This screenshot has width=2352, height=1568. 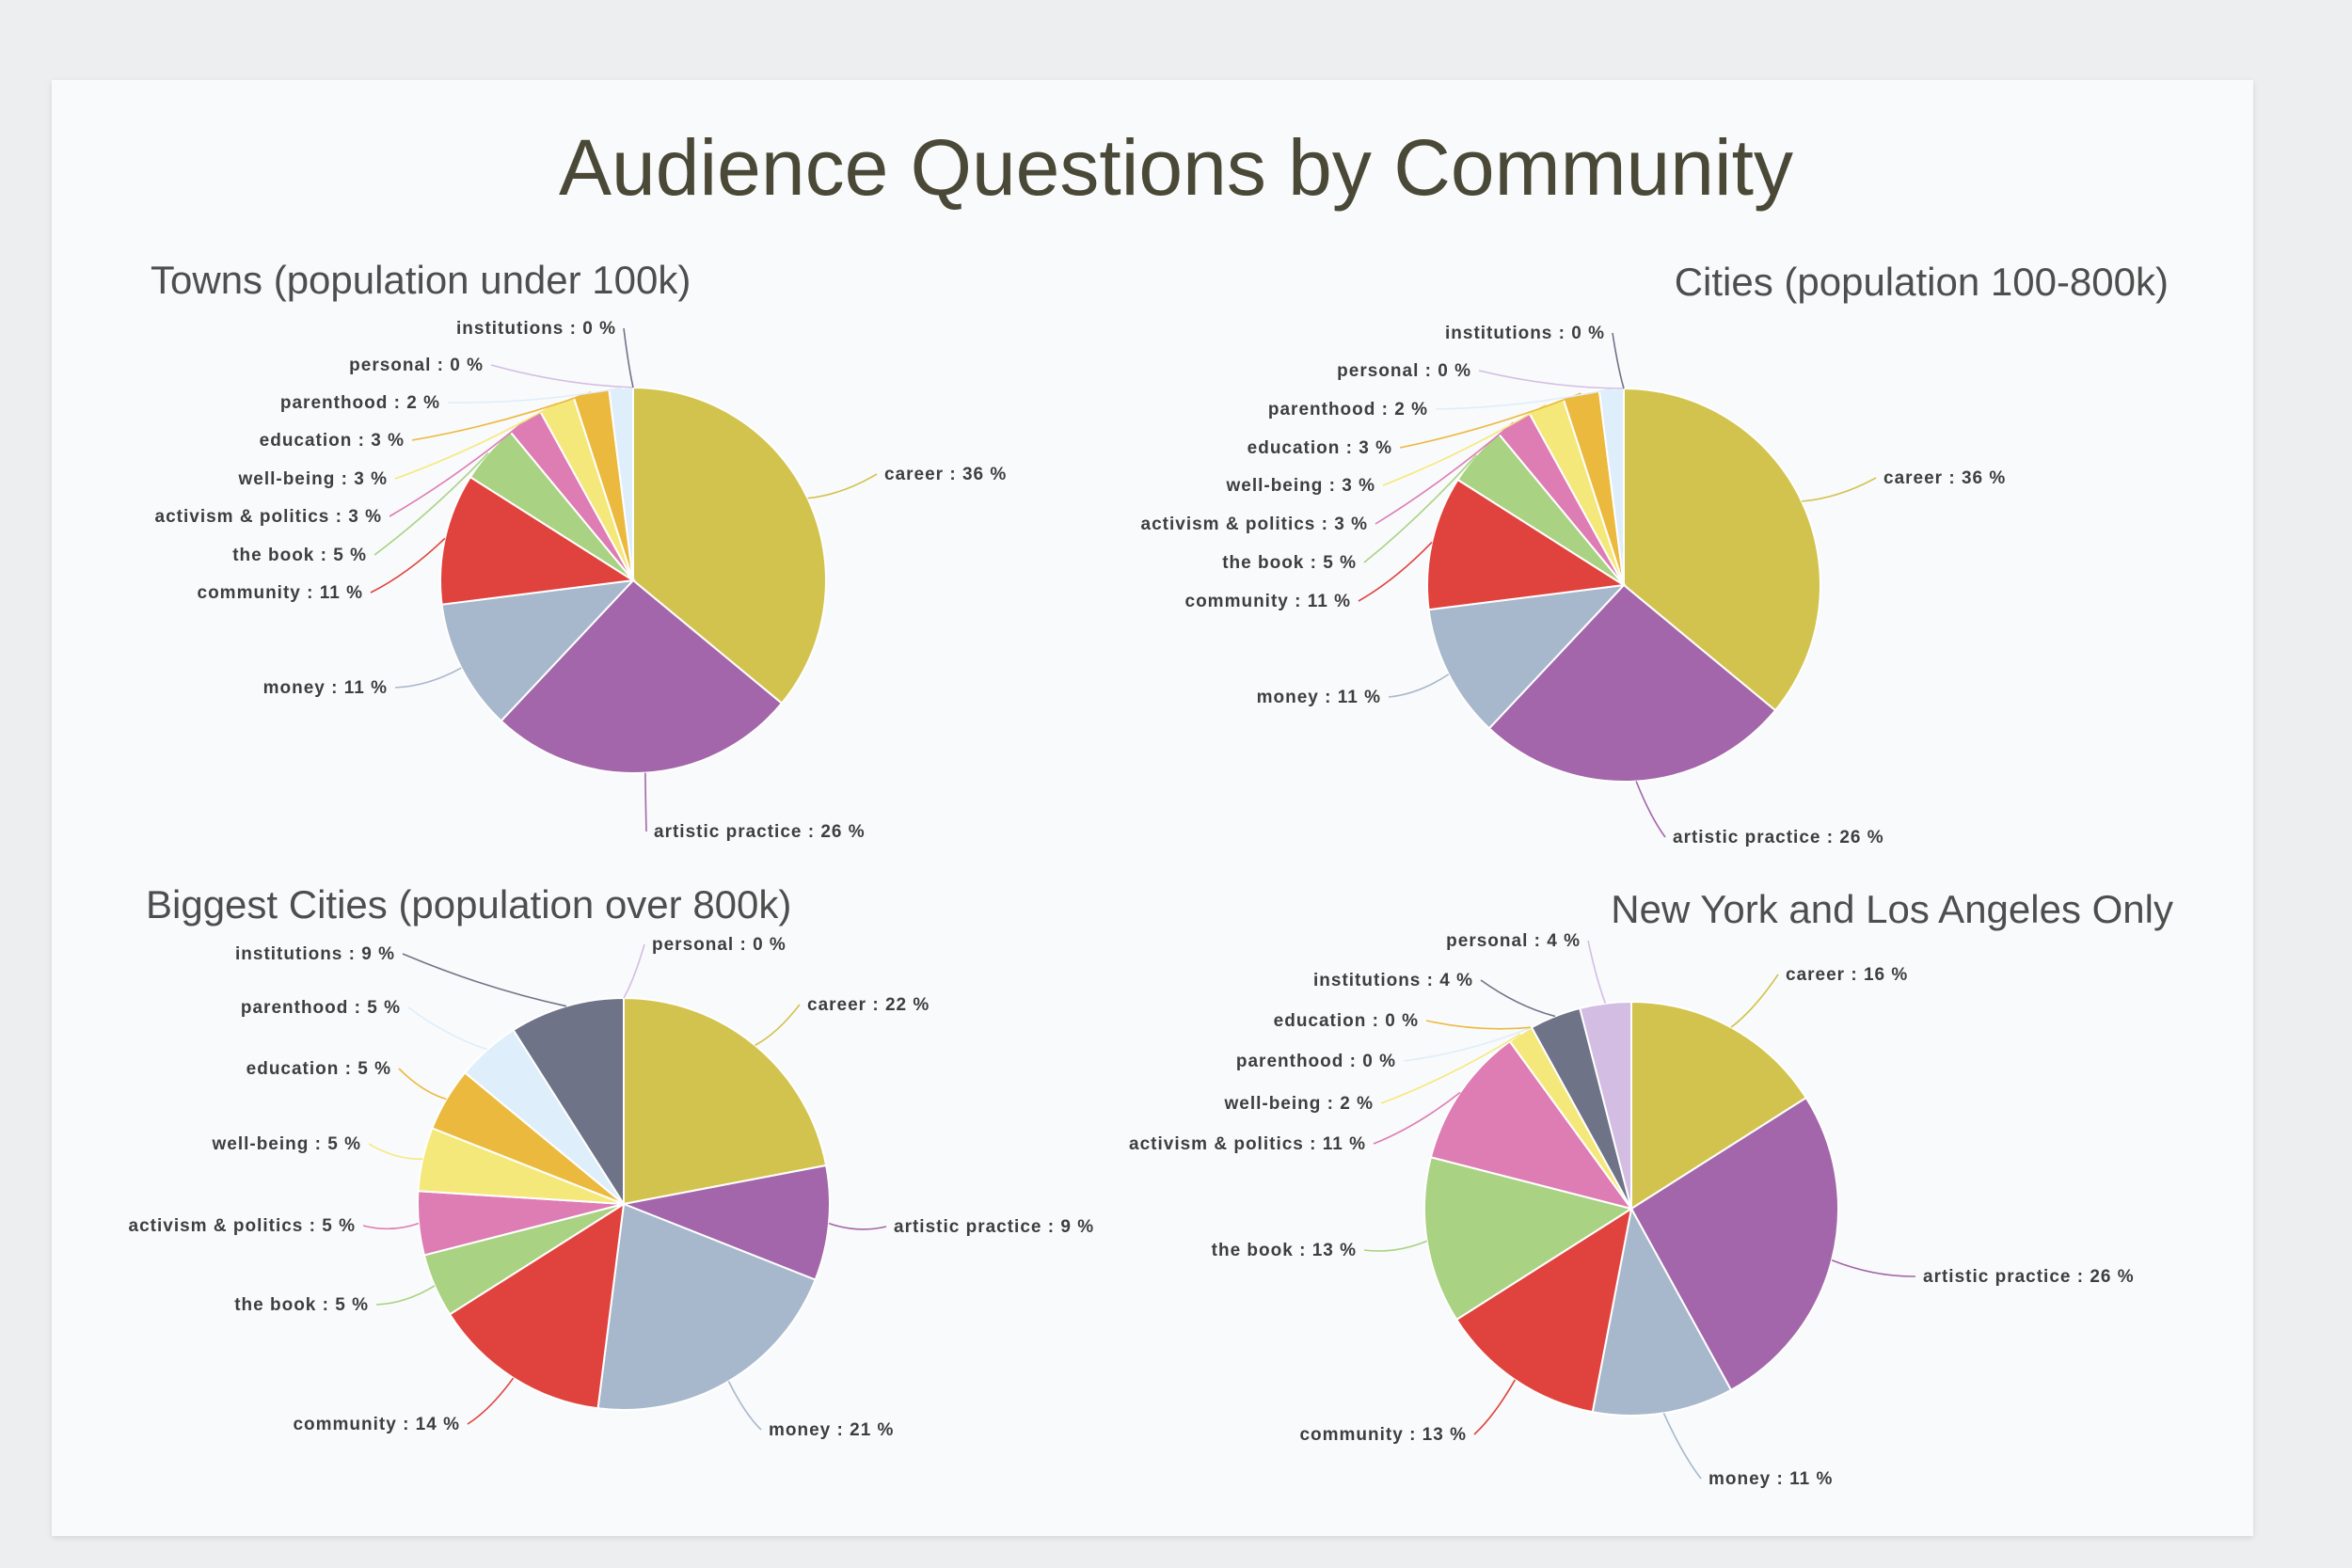 What do you see at coordinates (1316, 1061) in the screenshot?
I see `slice-label: parenthood : 0 %` at bounding box center [1316, 1061].